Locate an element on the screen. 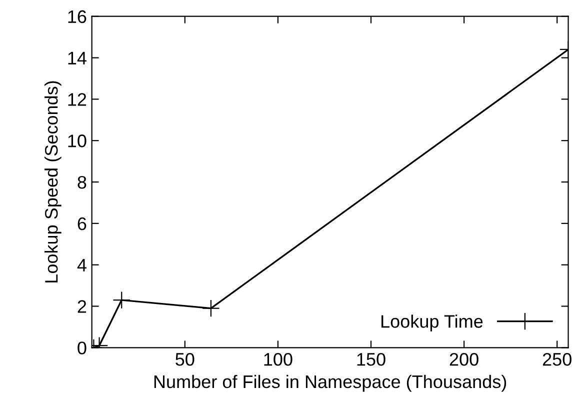 The image size is (574, 409). x-axis-title: Number of Files in Namespace (Thousands) is located at coordinates (330, 383).